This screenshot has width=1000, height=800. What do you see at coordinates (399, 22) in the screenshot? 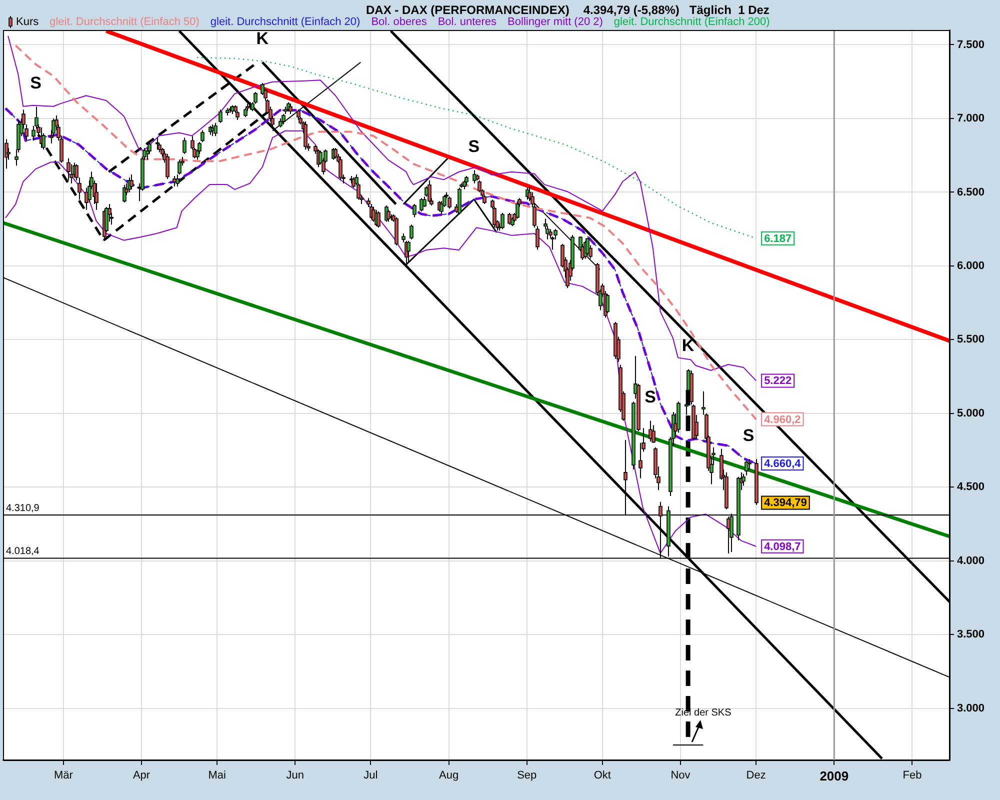
I see `text: Bol. oberes` at bounding box center [399, 22].